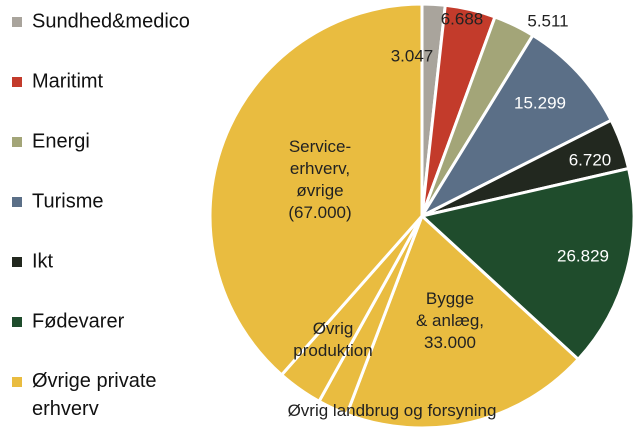 The height and width of the screenshot is (432, 643). Describe the element at coordinates (68, 81) in the screenshot. I see `legend-label: Maritimt` at that location.